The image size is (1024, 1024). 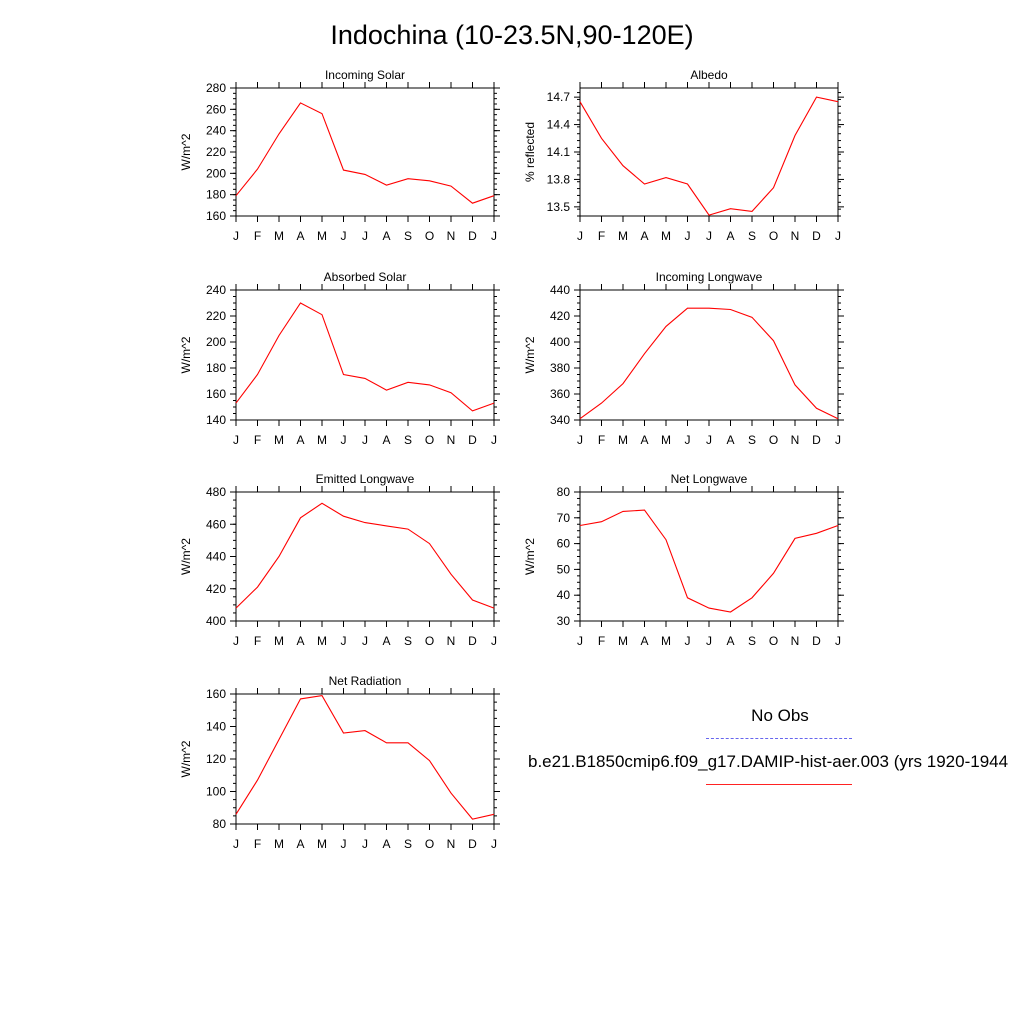 What do you see at coordinates (530, 152) in the screenshot?
I see `y-axis-label: % reflected` at bounding box center [530, 152].